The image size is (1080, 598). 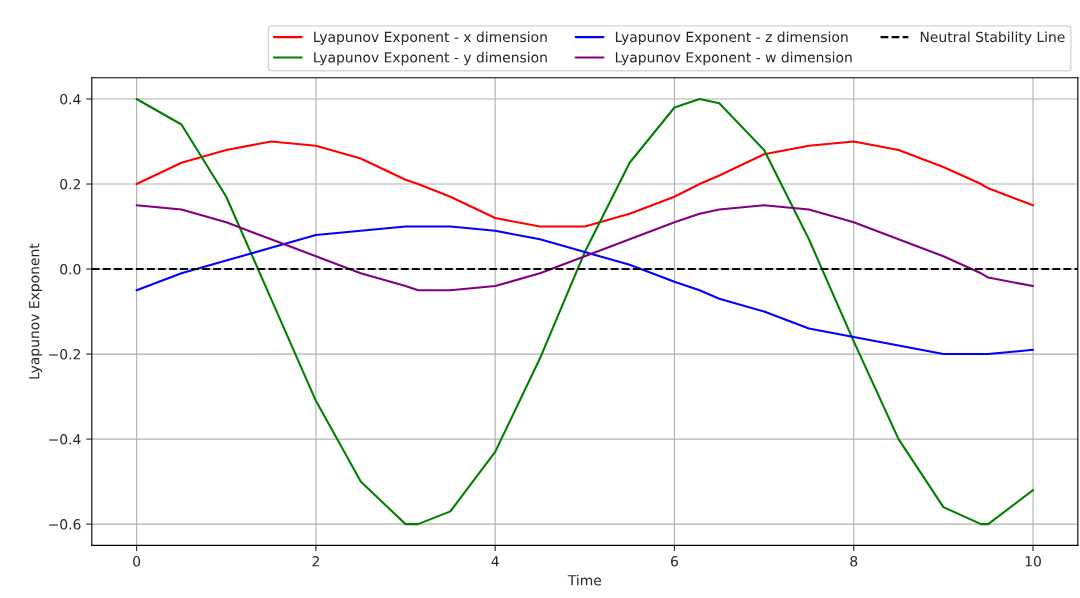 I want to click on y-axis-title: Lyapunov Exponent, so click(x=36, y=311).